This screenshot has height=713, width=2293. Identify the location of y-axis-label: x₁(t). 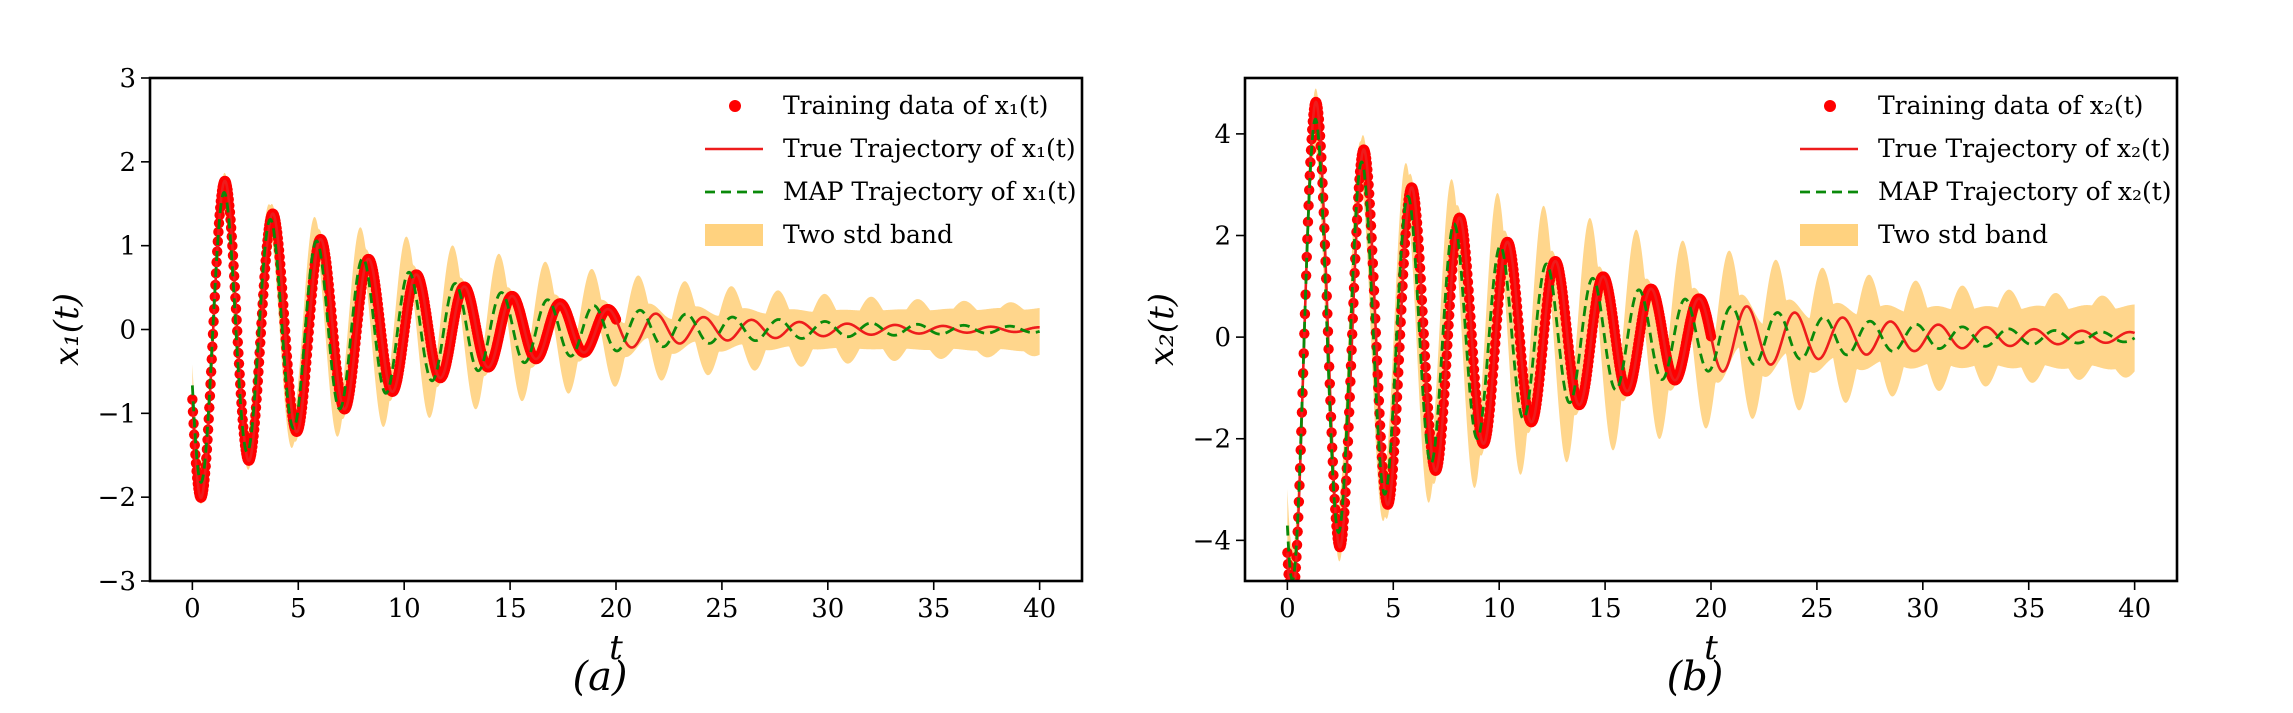
(67, 329).